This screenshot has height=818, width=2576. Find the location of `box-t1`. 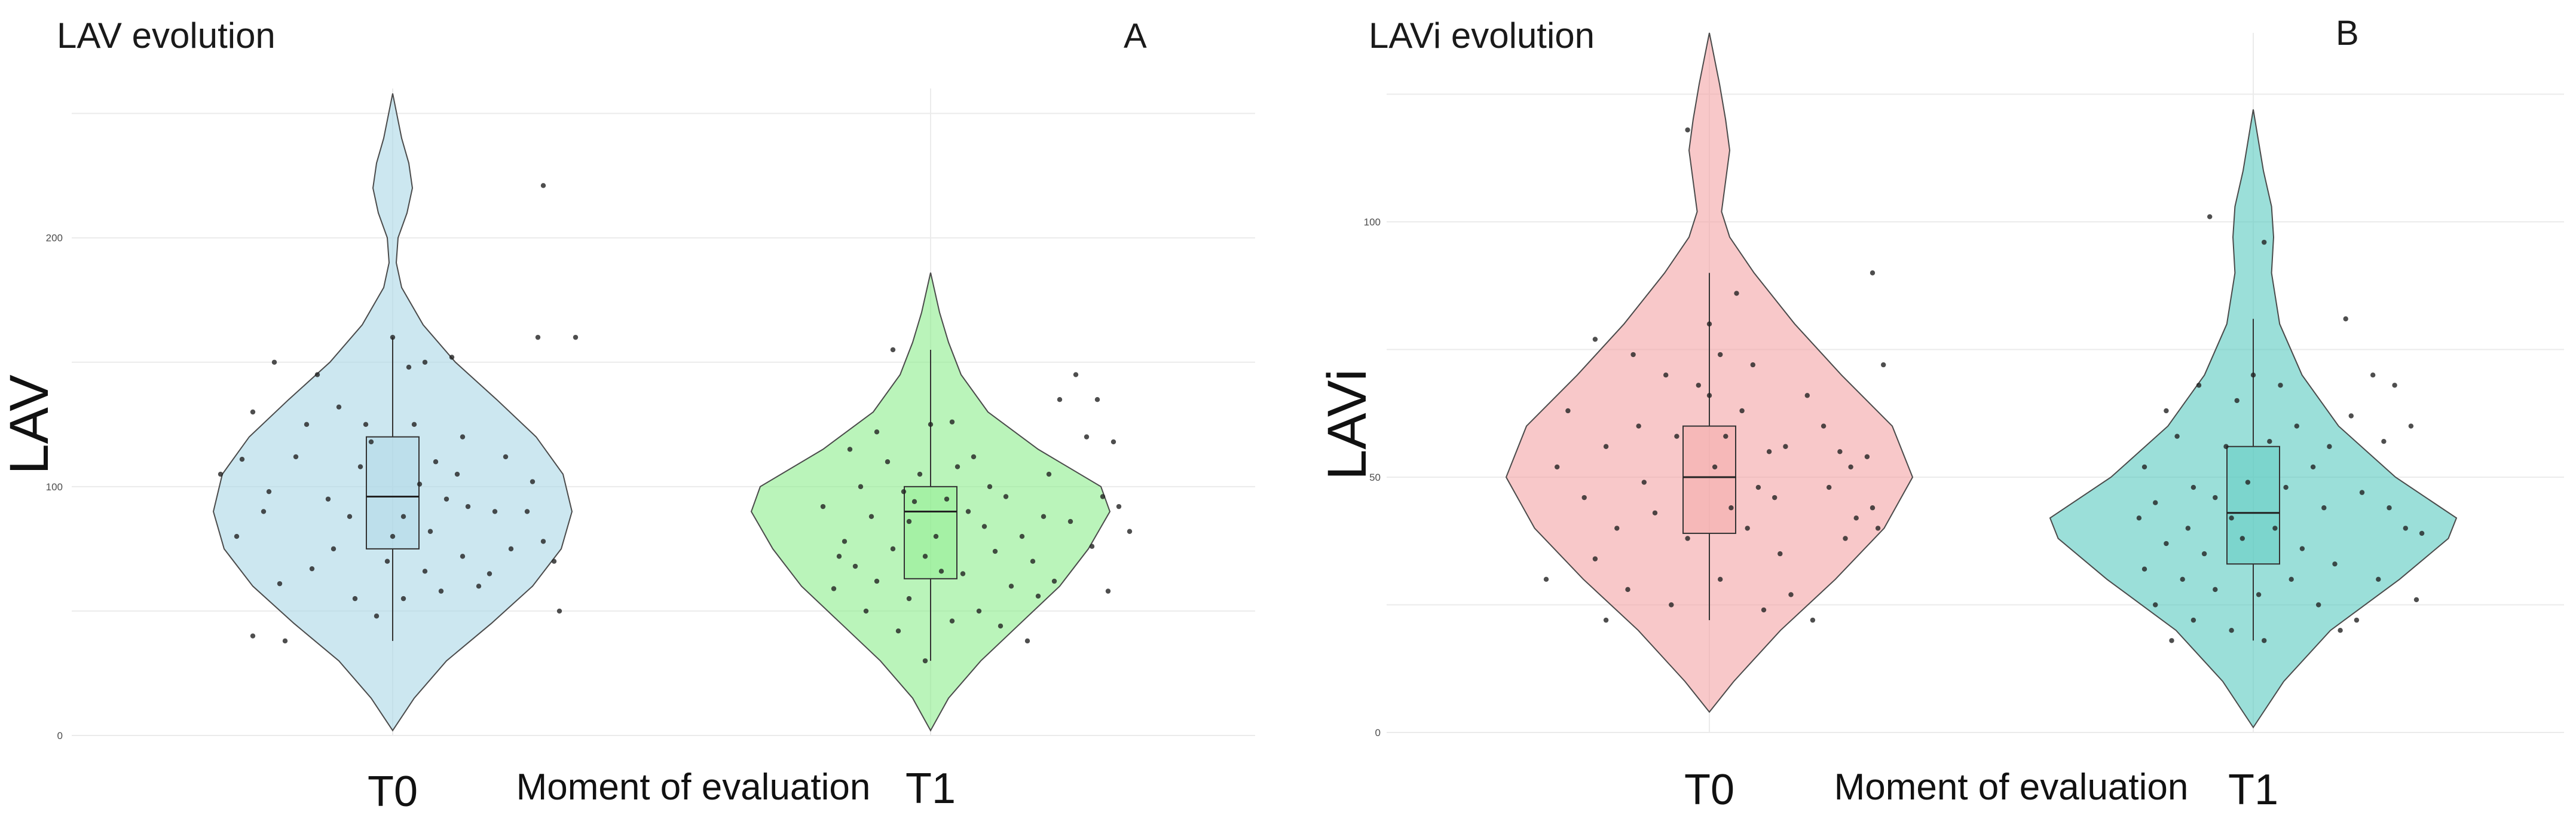

box-t1 is located at coordinates (930, 532).